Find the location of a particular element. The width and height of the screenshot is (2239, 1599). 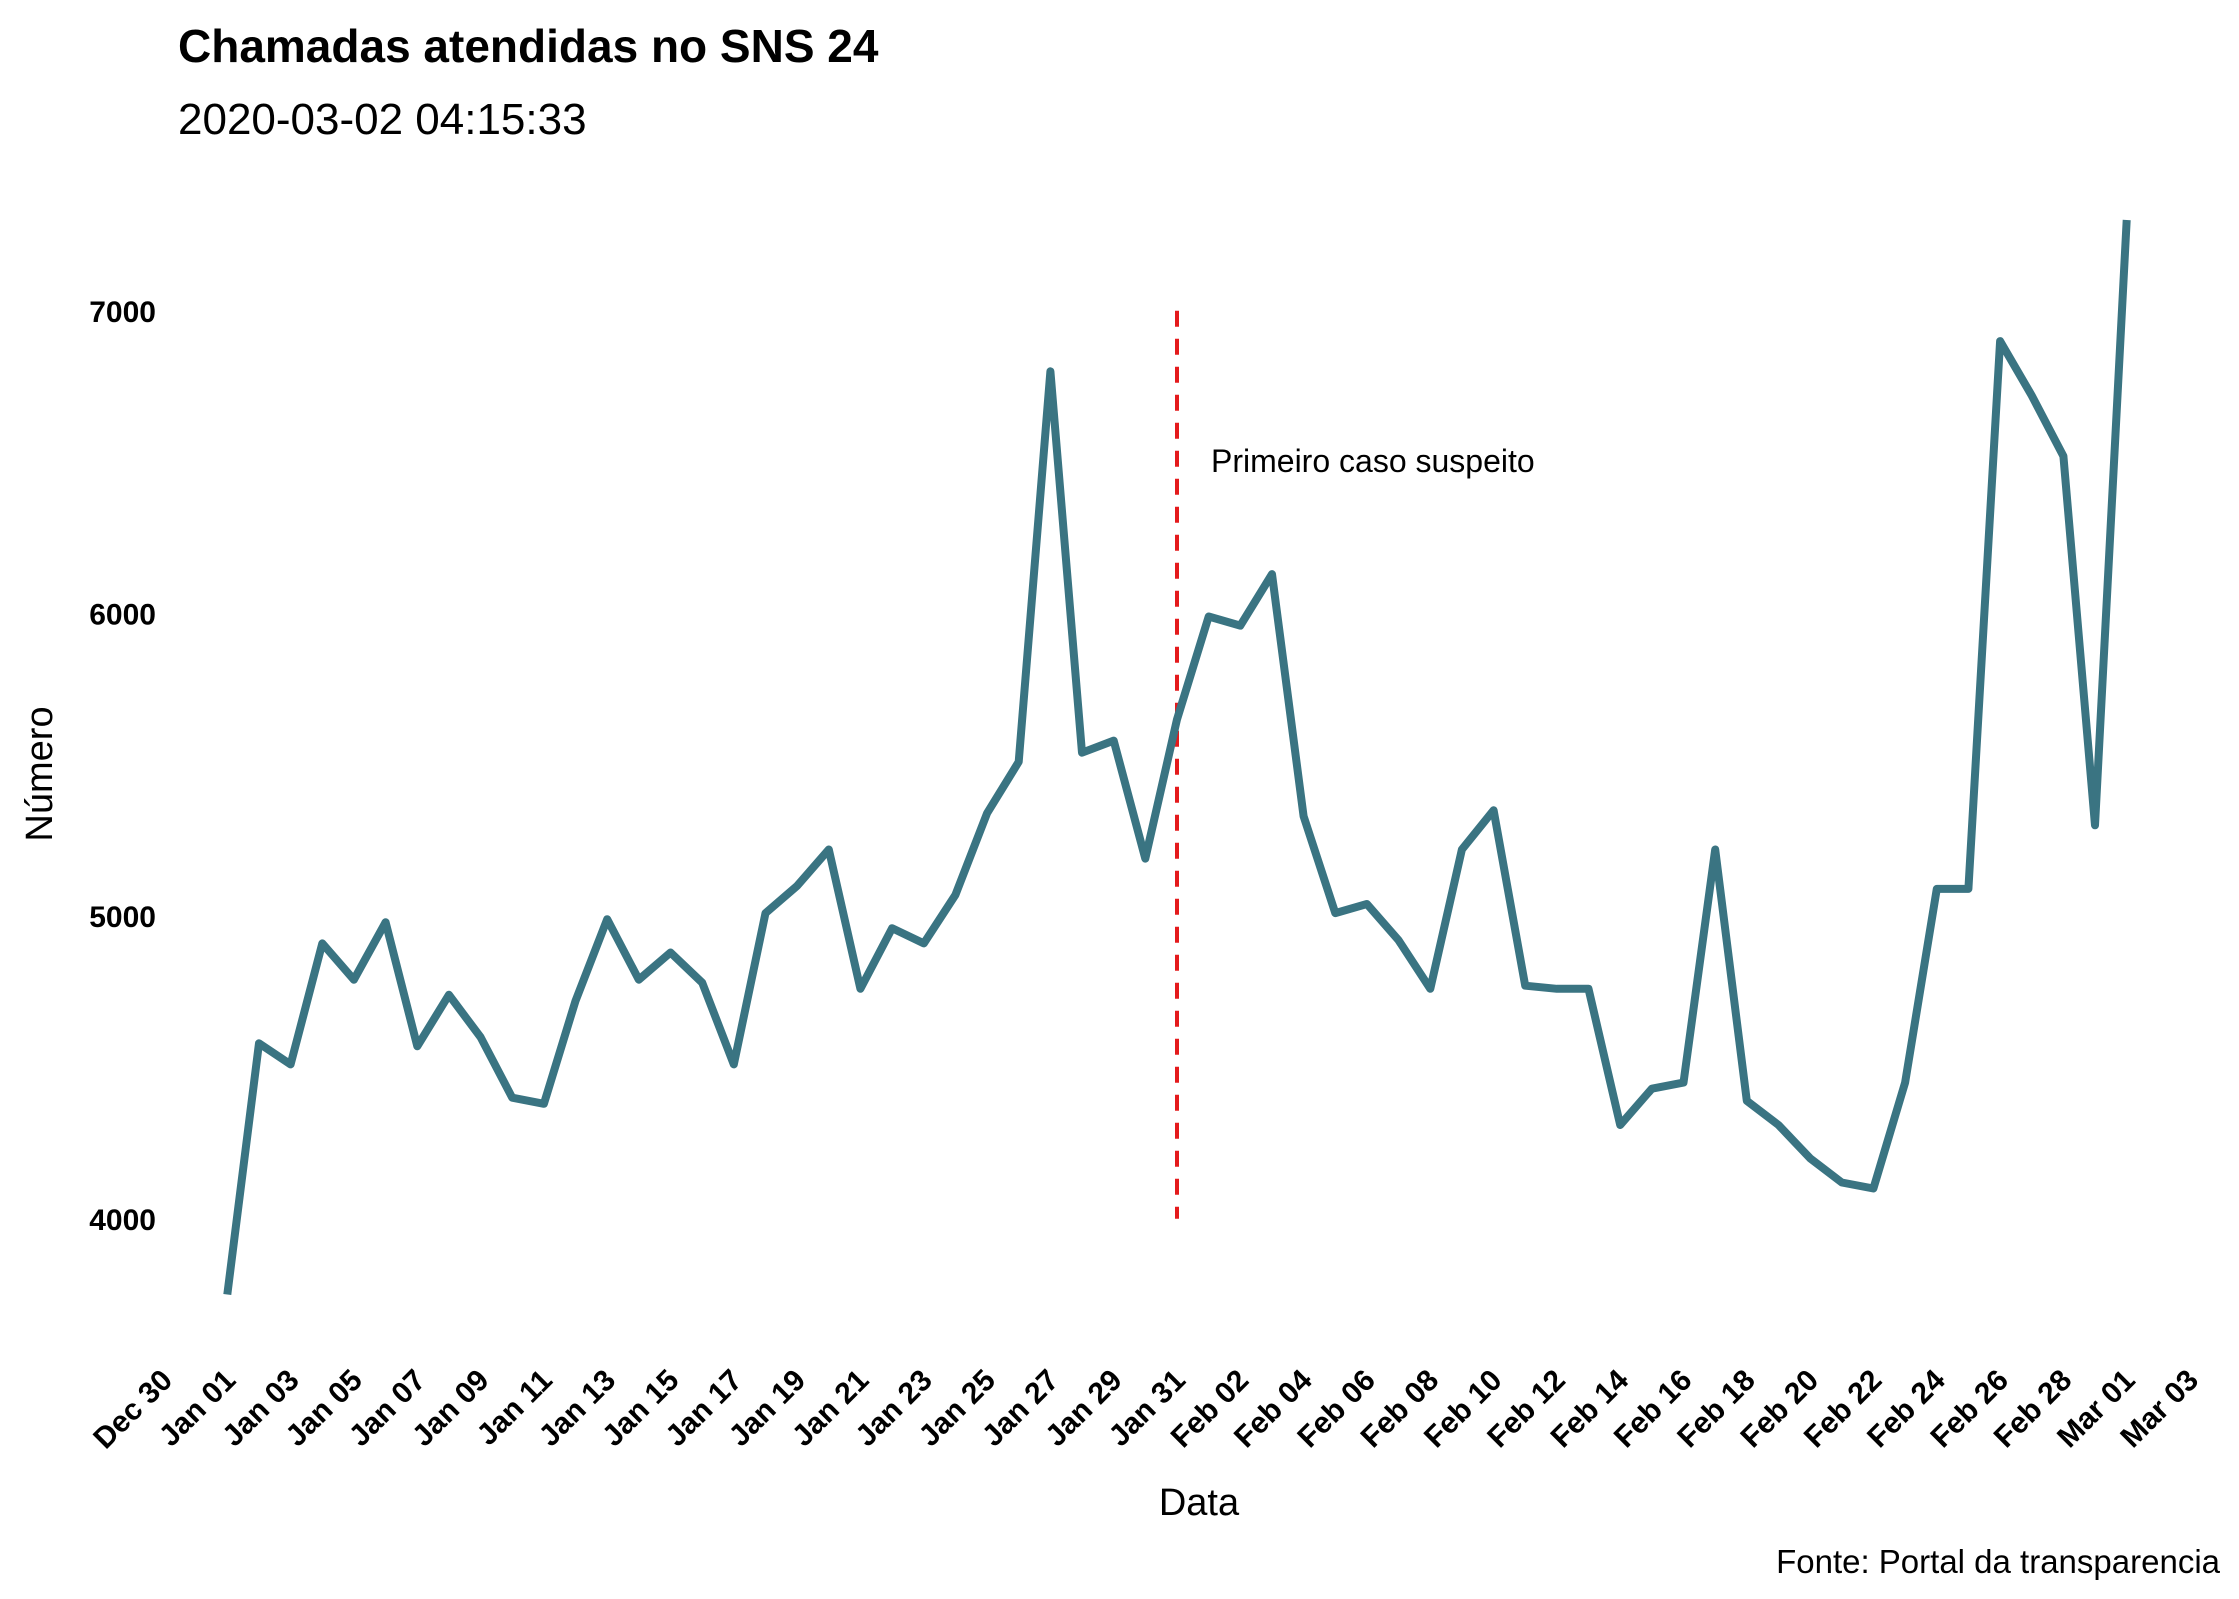

y-tick-label: 4000 is located at coordinates (122, 1220).